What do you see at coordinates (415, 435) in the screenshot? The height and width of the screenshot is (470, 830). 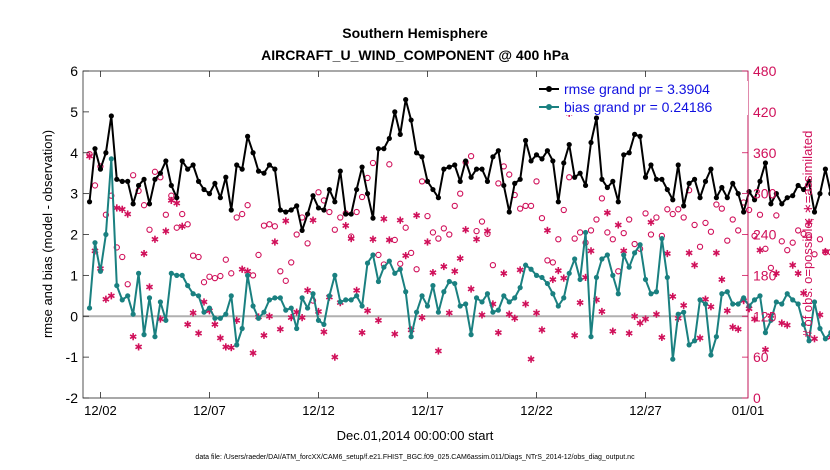 I see `x-axis-label: Dec.01,2014 00:00:00 start` at bounding box center [415, 435].